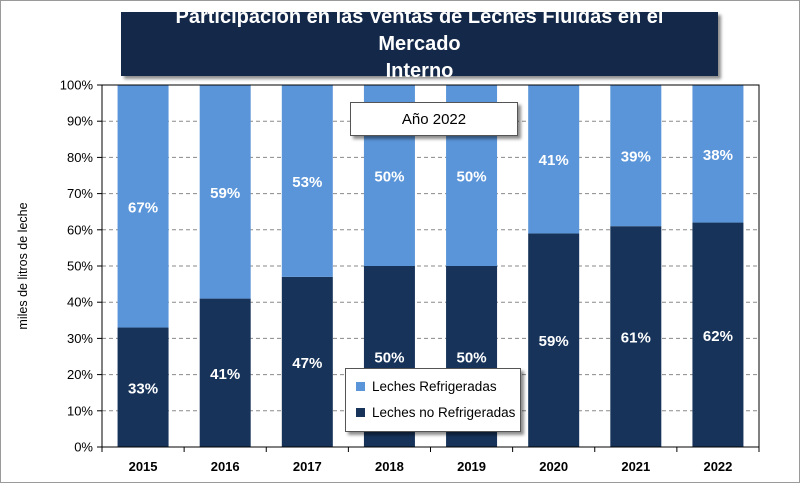  What do you see at coordinates (77, 85) in the screenshot?
I see `y-tick-label: 100%` at bounding box center [77, 85].